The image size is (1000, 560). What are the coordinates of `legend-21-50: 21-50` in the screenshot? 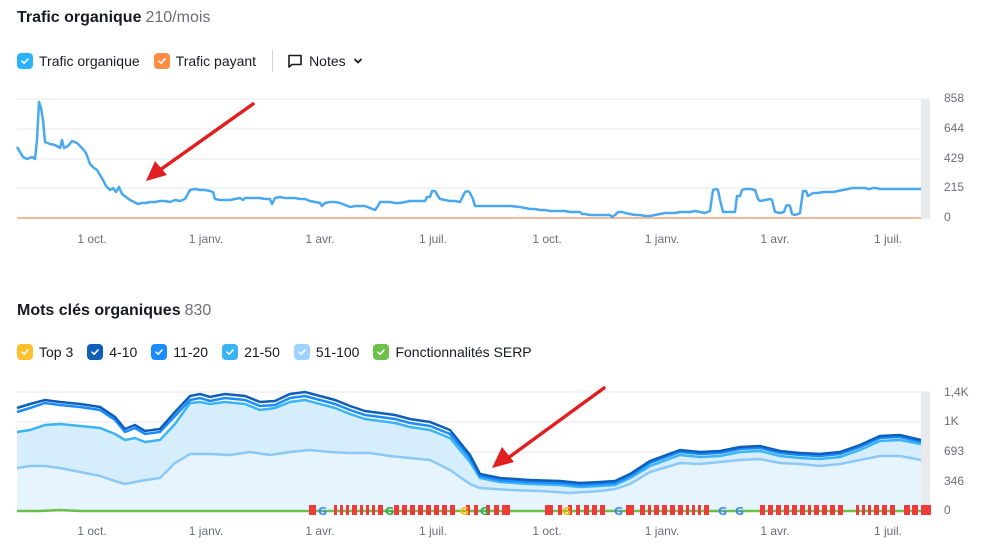 It's located at (251, 352).